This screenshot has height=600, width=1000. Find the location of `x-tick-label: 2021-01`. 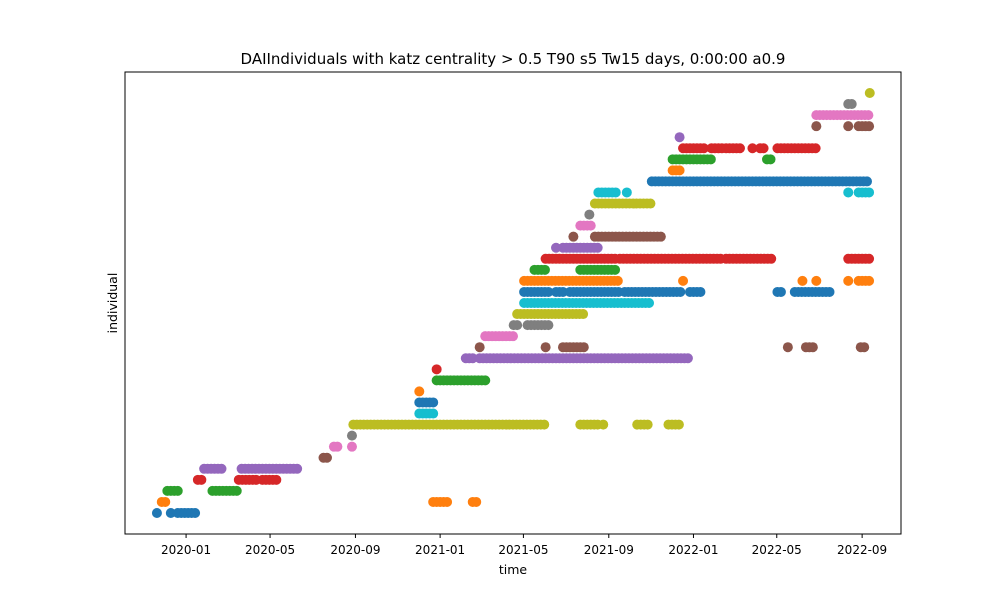

x-tick-label: 2021-01 is located at coordinates (440, 550).